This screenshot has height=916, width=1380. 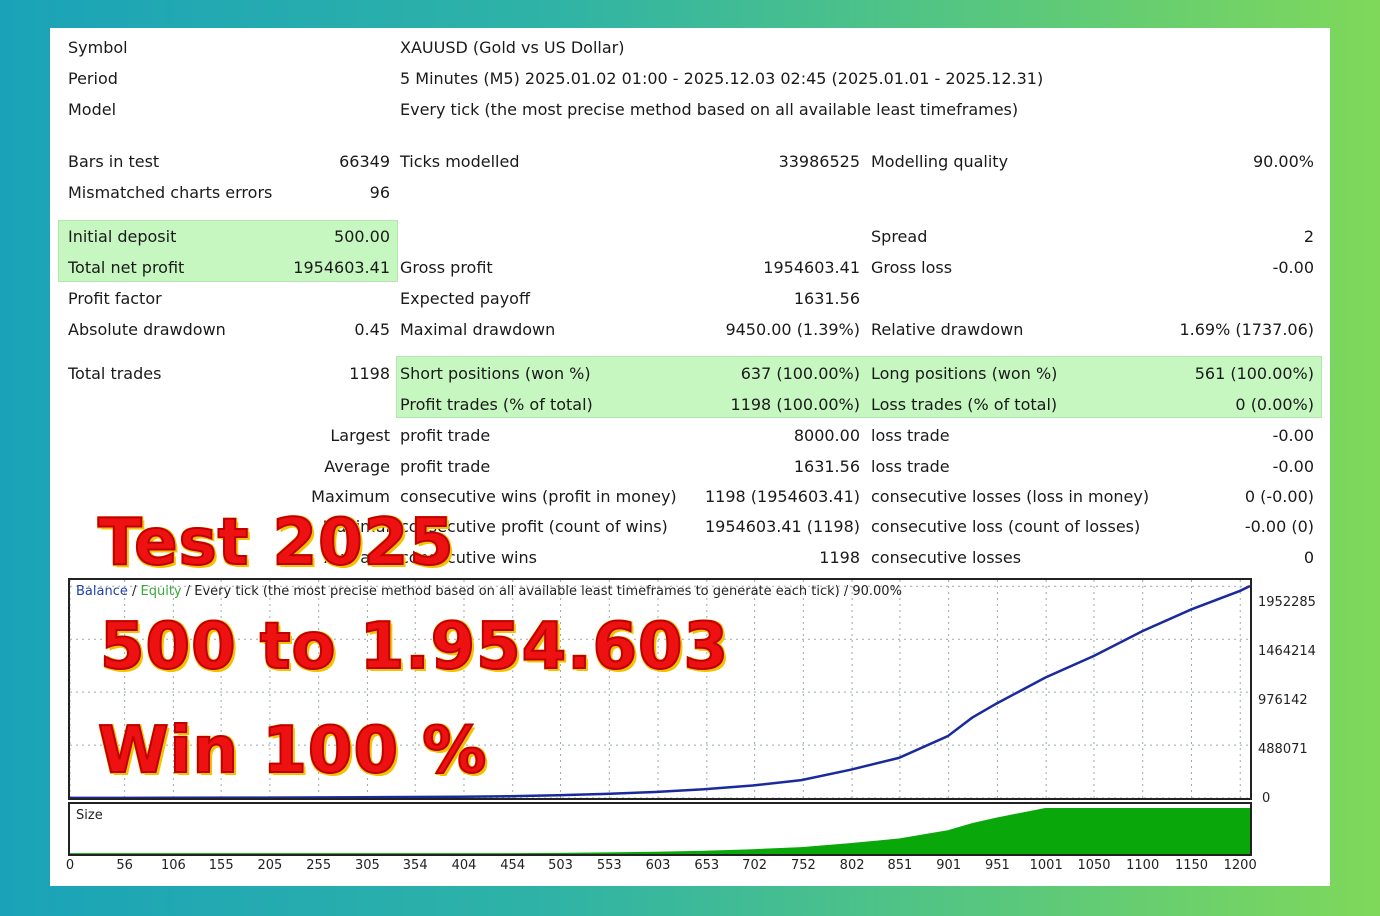 I want to click on deposit-label: Initial deposit, so click(x=122, y=236).